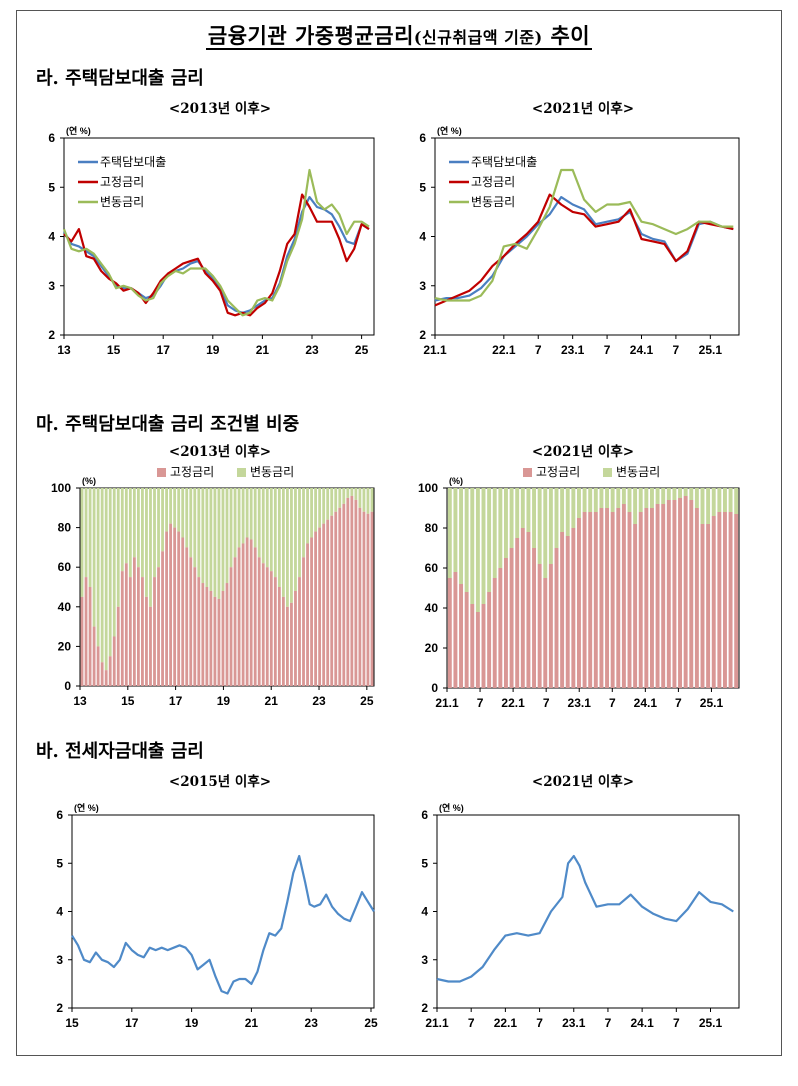  What do you see at coordinates (168, 424) in the screenshot?
I see `section-mortgage-share: 마. 주택담보대출 금리 조건별 비중` at bounding box center [168, 424].